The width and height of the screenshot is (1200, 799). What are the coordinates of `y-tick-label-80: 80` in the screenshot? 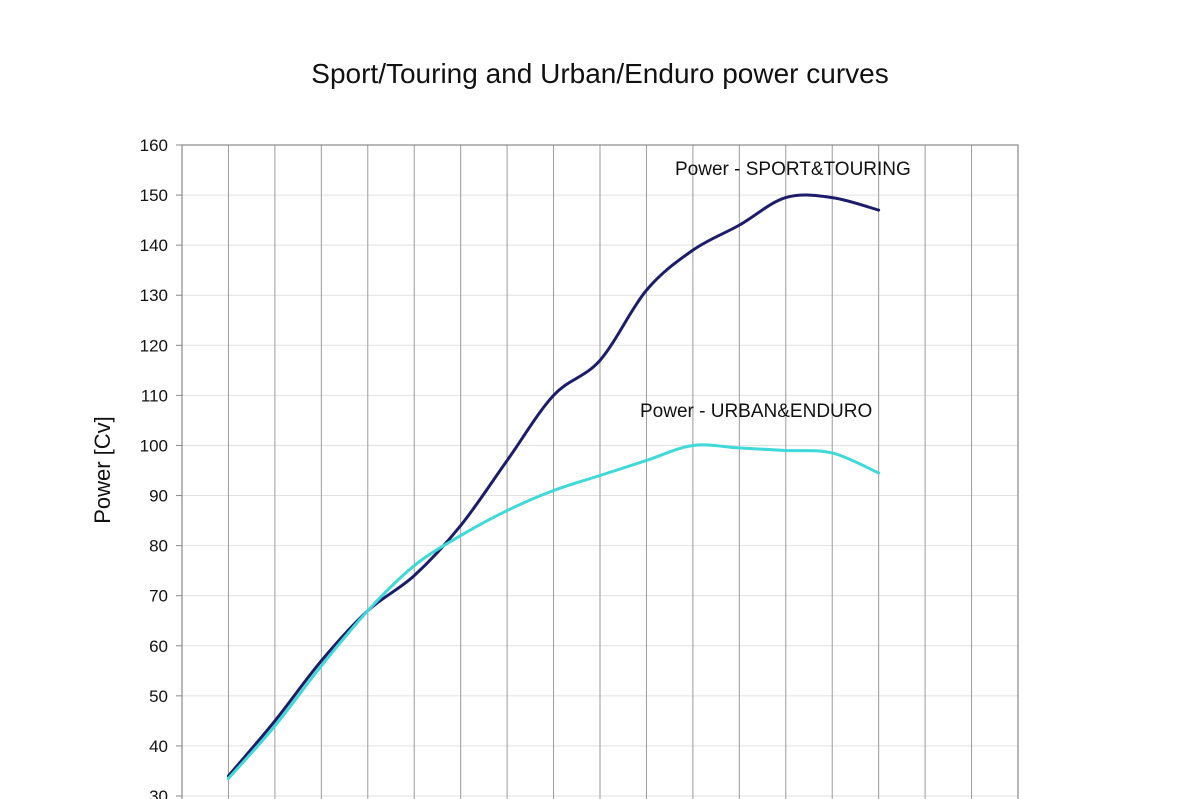 It's located at (158, 546).